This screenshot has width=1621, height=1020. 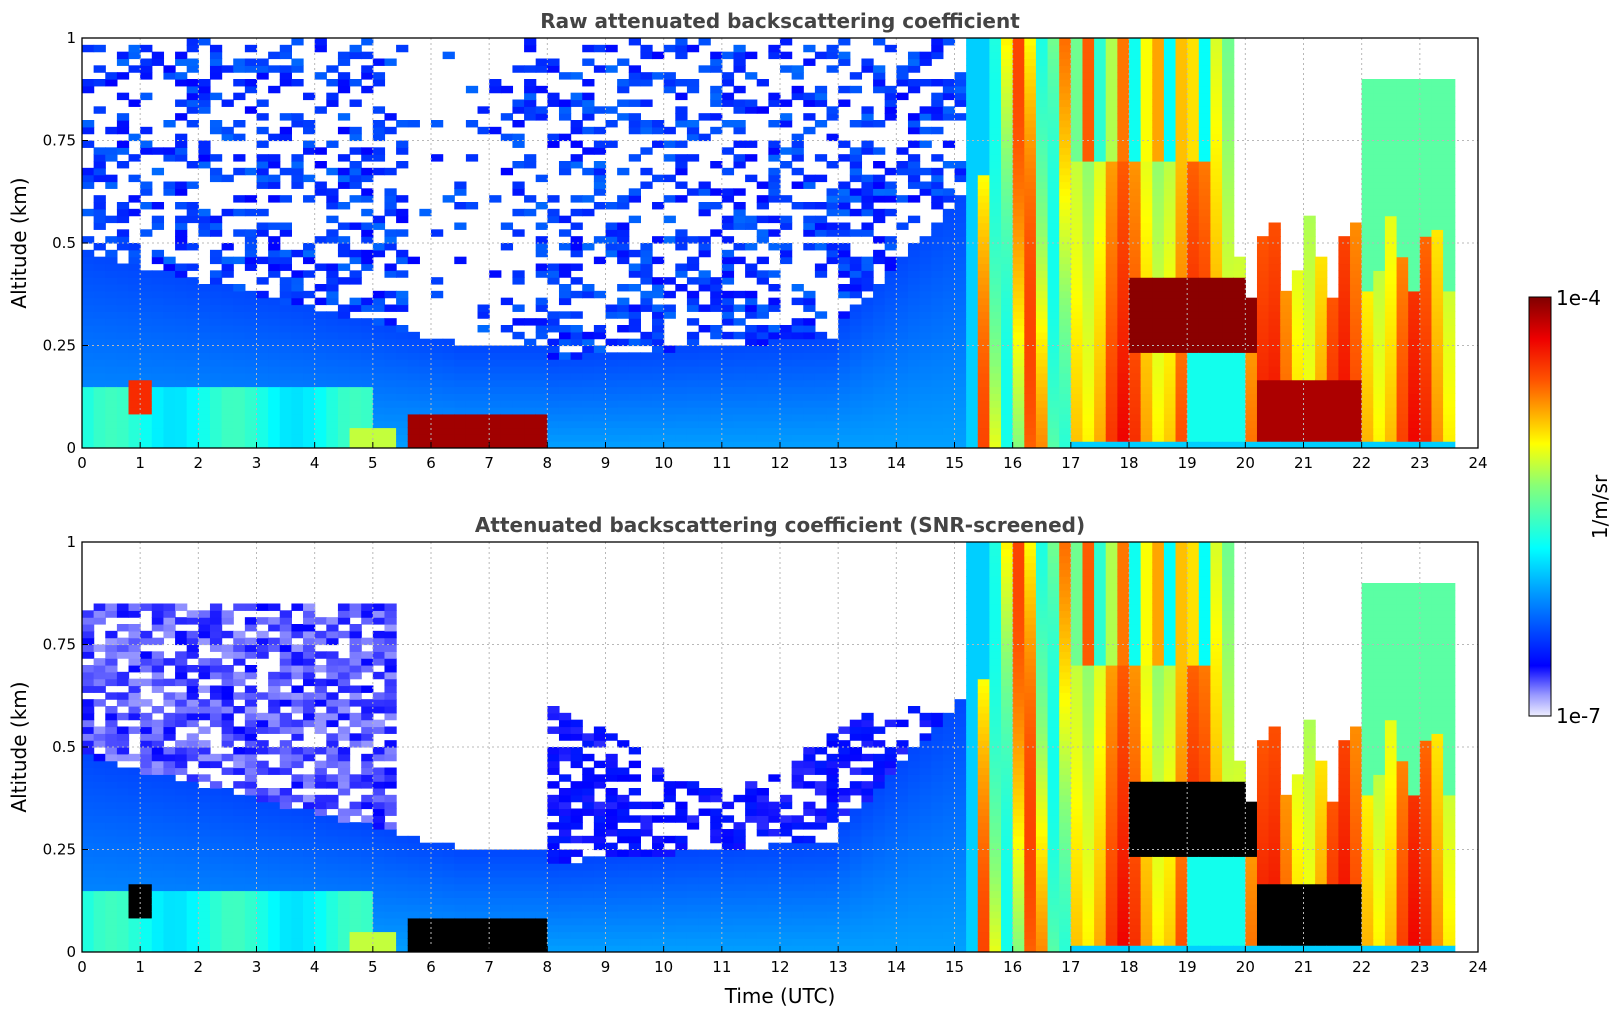 I want to click on x-tick-label: 3, so click(x=257, y=463).